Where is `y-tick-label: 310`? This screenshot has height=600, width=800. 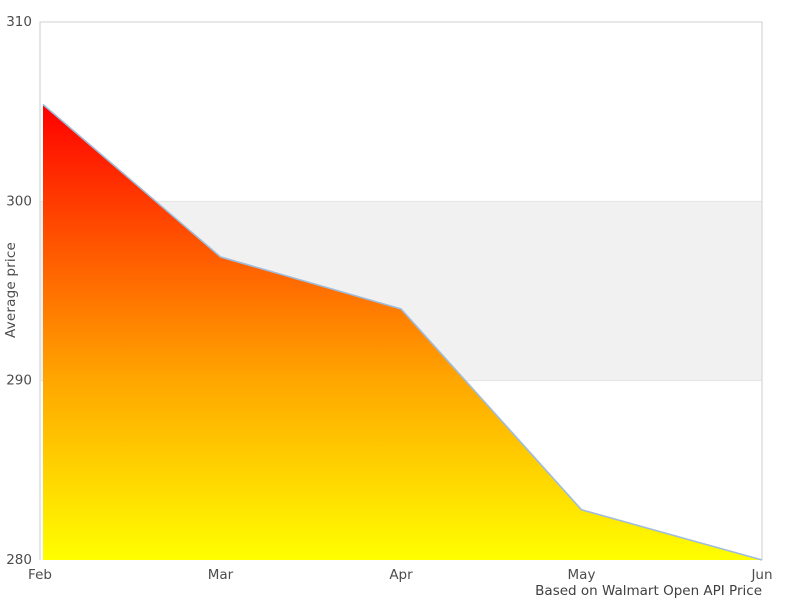
y-tick-label: 310 is located at coordinates (19, 22).